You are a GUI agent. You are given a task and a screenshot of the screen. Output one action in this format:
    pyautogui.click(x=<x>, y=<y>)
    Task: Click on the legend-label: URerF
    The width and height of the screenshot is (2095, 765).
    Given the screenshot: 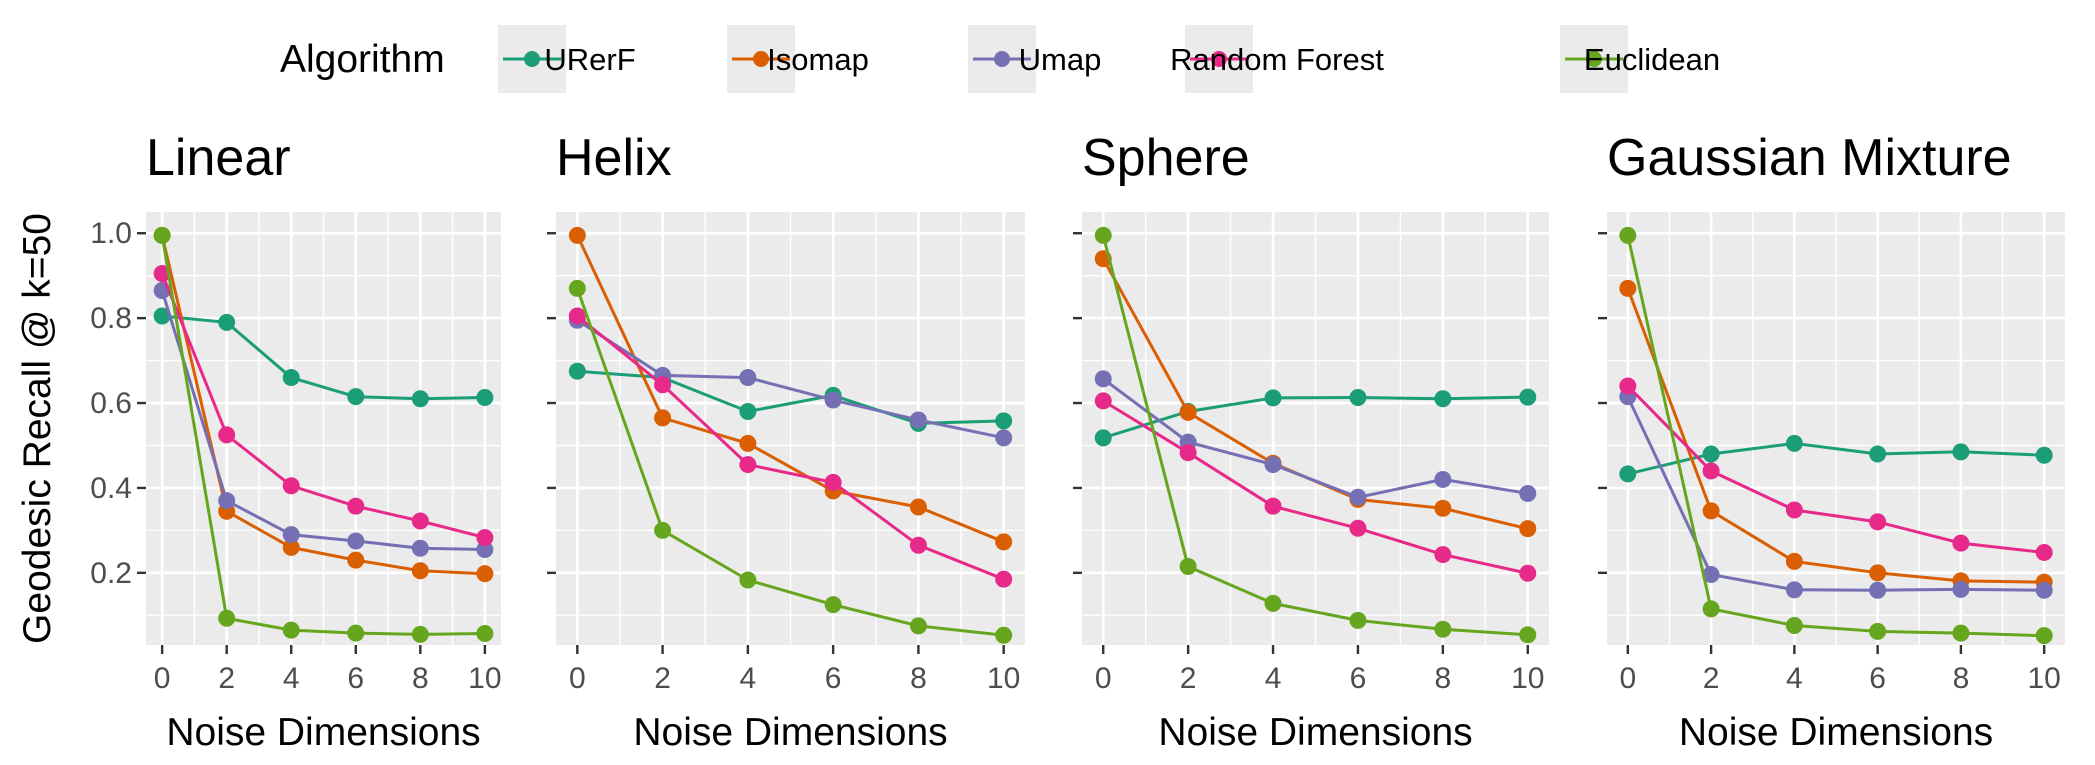 What is the action you would take?
    pyautogui.click(x=589, y=59)
    